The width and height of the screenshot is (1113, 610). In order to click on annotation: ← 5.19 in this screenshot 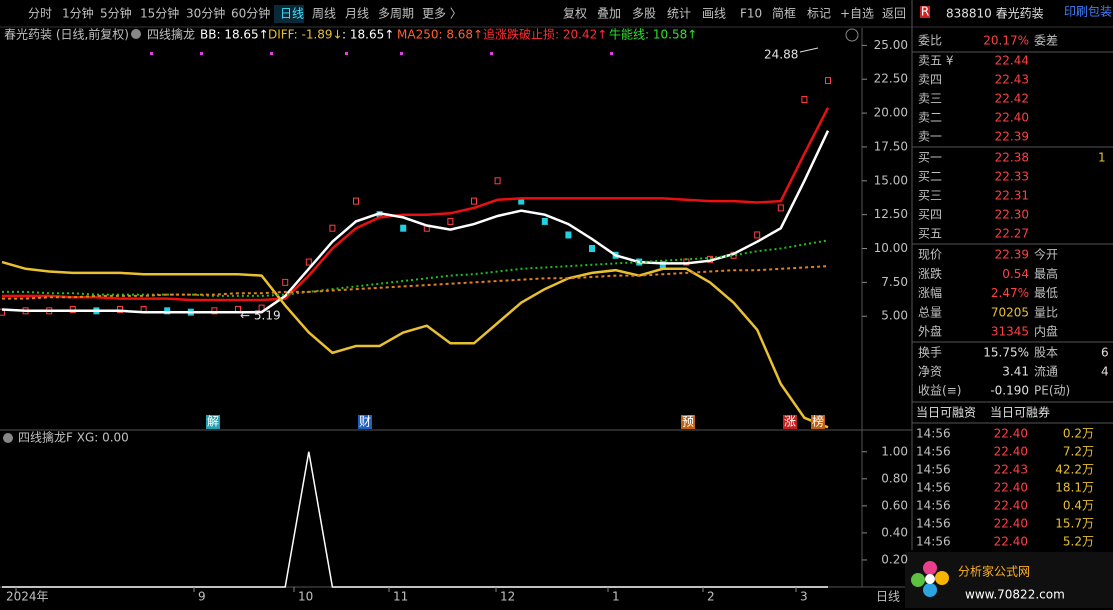, I will do `click(260, 316)`.